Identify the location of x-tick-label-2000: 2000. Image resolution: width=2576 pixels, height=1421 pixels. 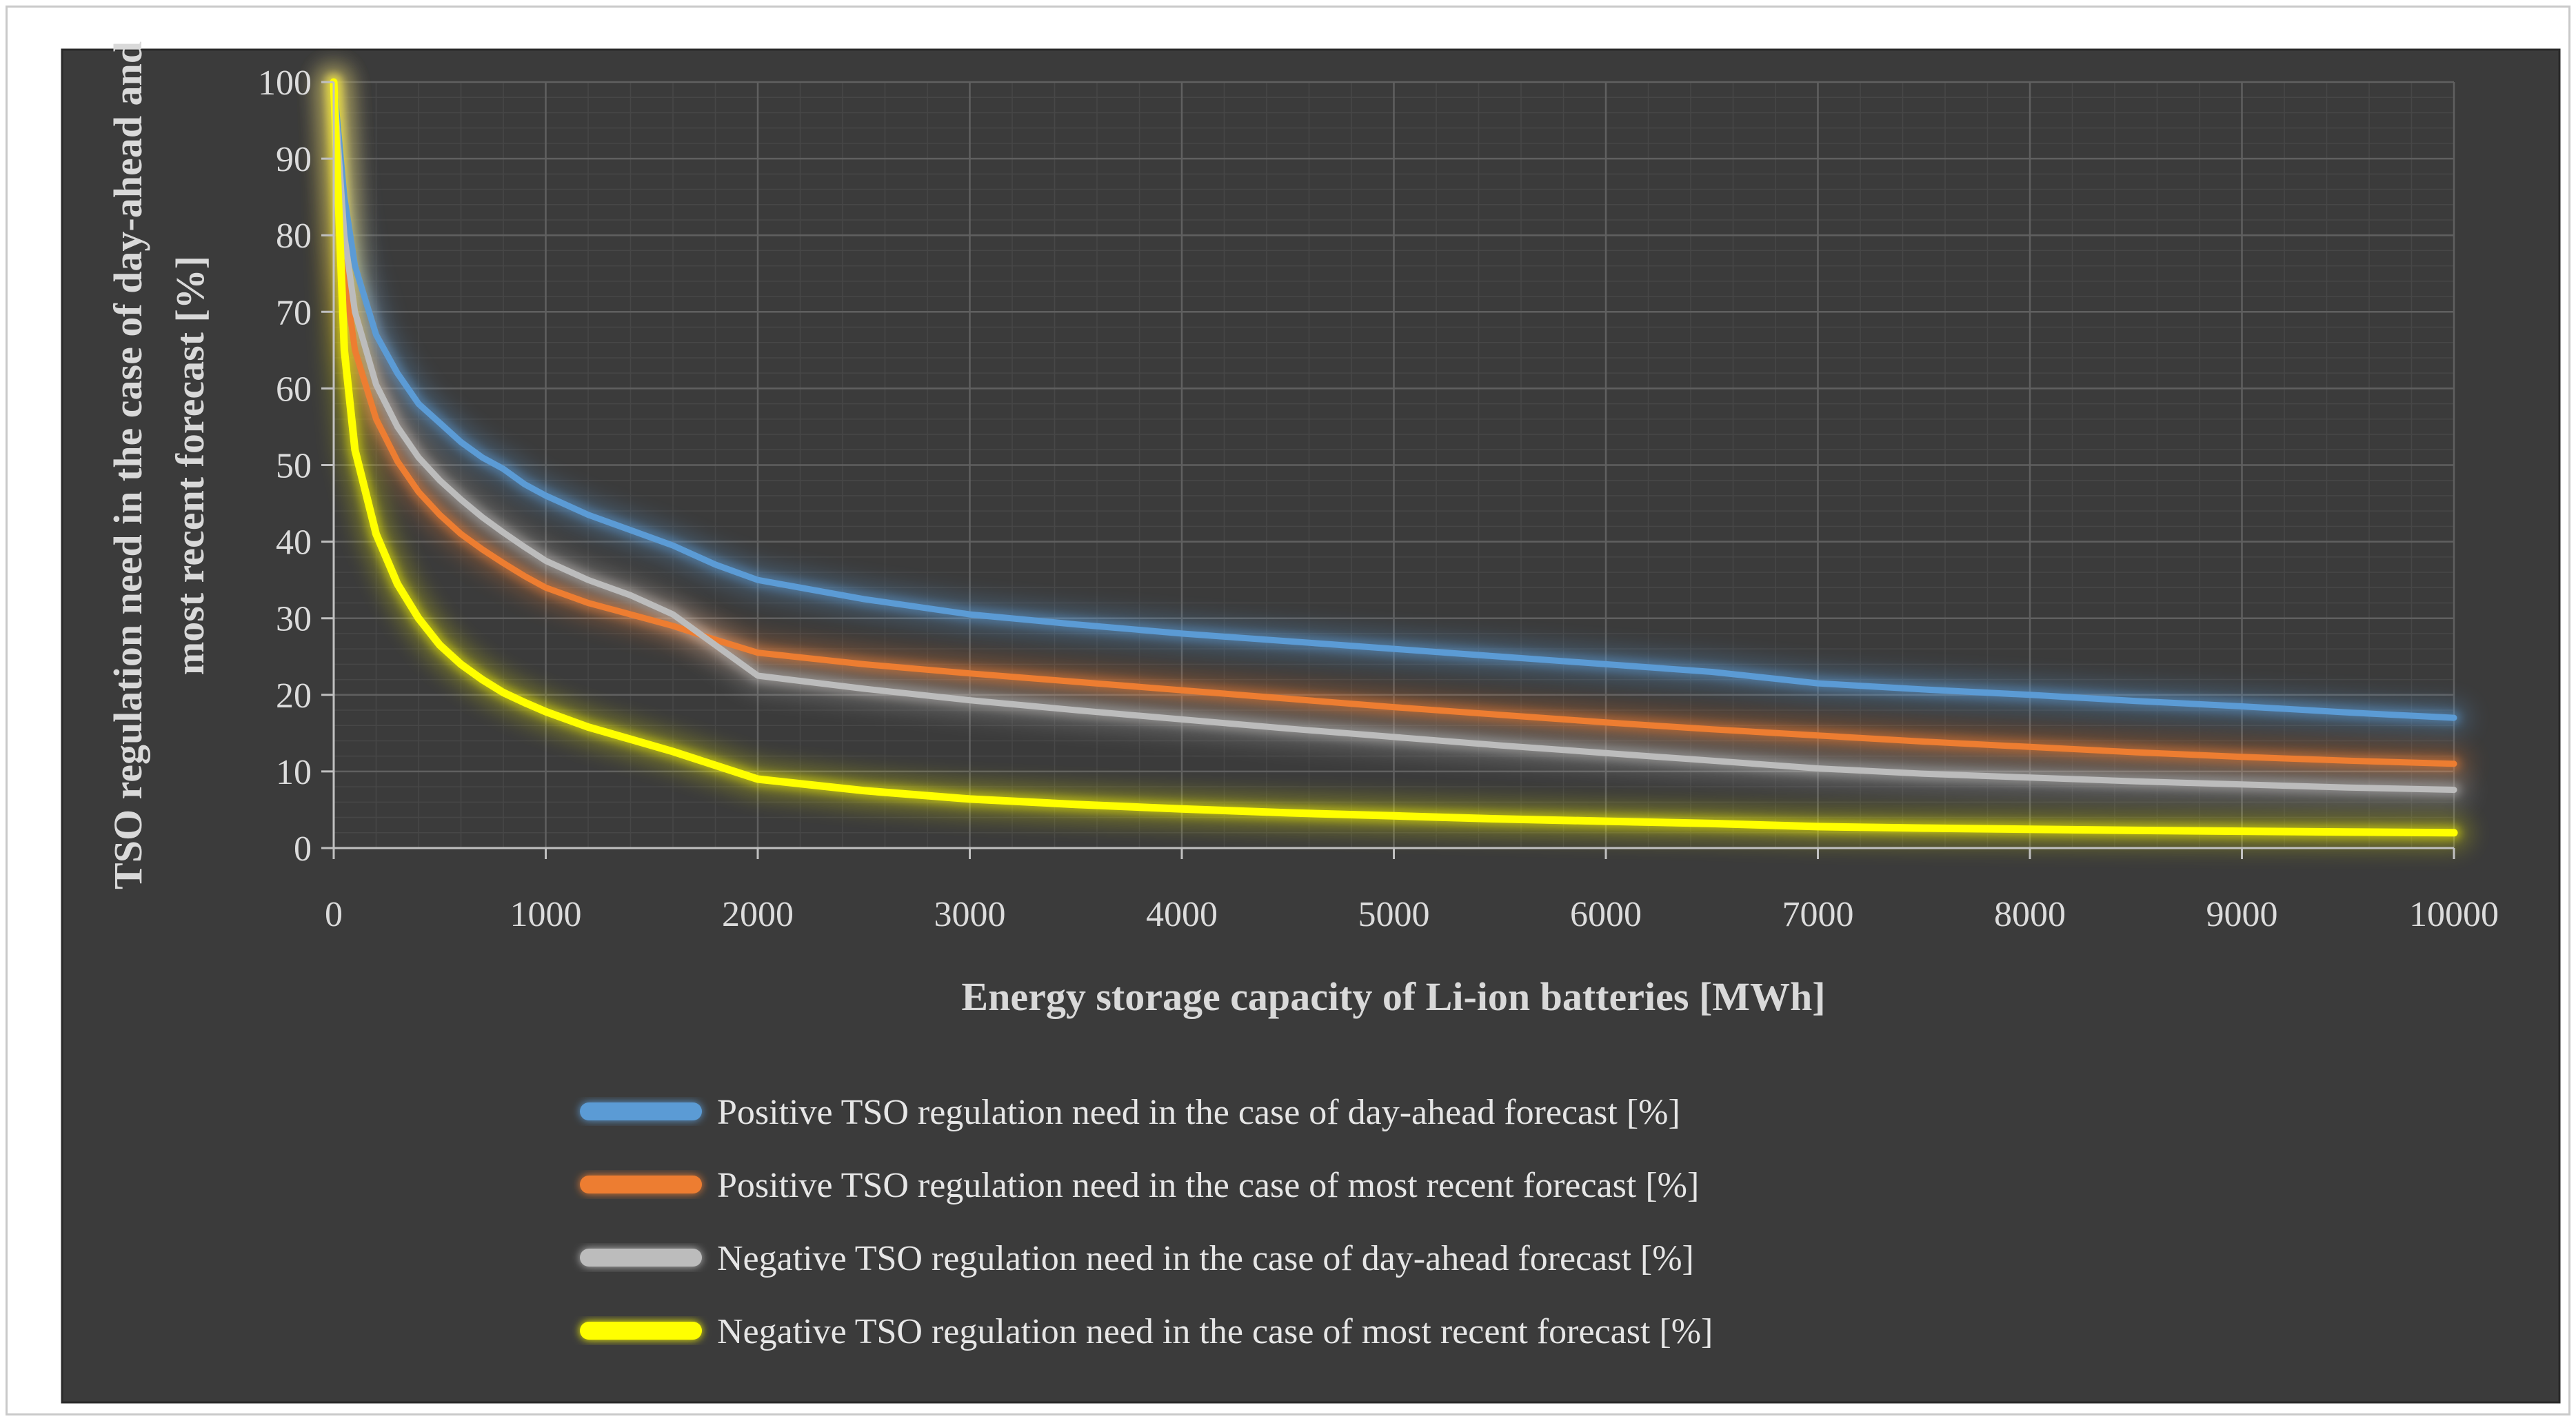
(758, 914).